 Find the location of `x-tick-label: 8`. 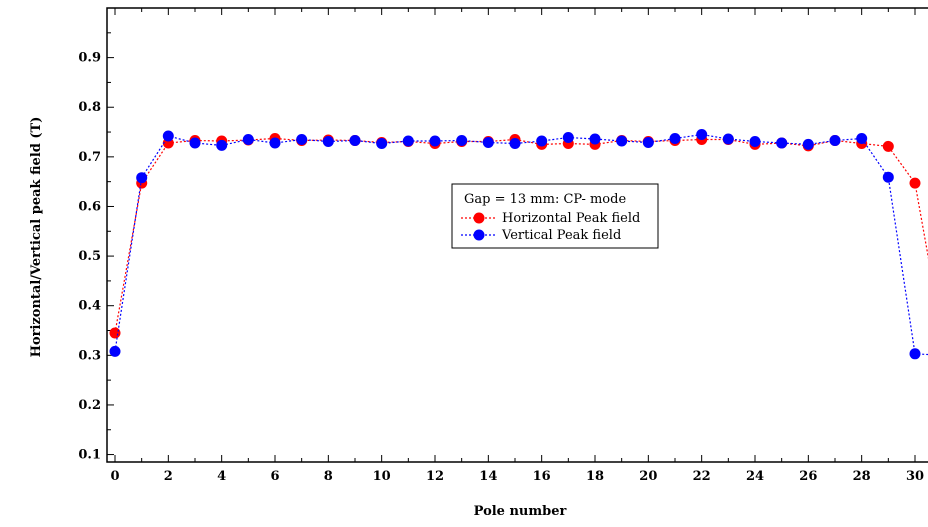

x-tick-label: 8 is located at coordinates (328, 476).